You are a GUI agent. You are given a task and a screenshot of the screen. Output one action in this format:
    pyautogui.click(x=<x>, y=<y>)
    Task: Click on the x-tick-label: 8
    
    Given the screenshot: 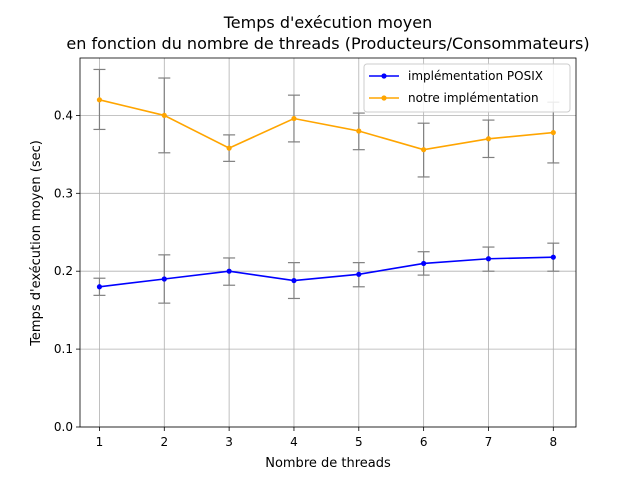 What is the action you would take?
    pyautogui.click(x=553, y=442)
    